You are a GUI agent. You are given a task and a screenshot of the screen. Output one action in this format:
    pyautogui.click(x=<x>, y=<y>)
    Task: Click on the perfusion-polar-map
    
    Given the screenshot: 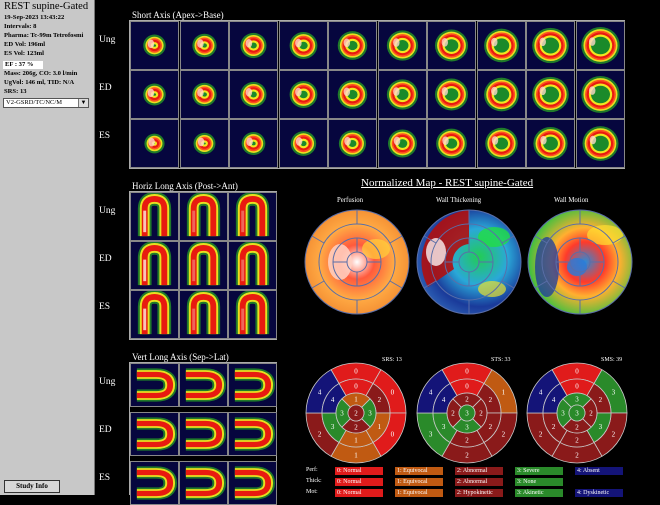 What is the action you would take?
    pyautogui.click(x=357, y=262)
    